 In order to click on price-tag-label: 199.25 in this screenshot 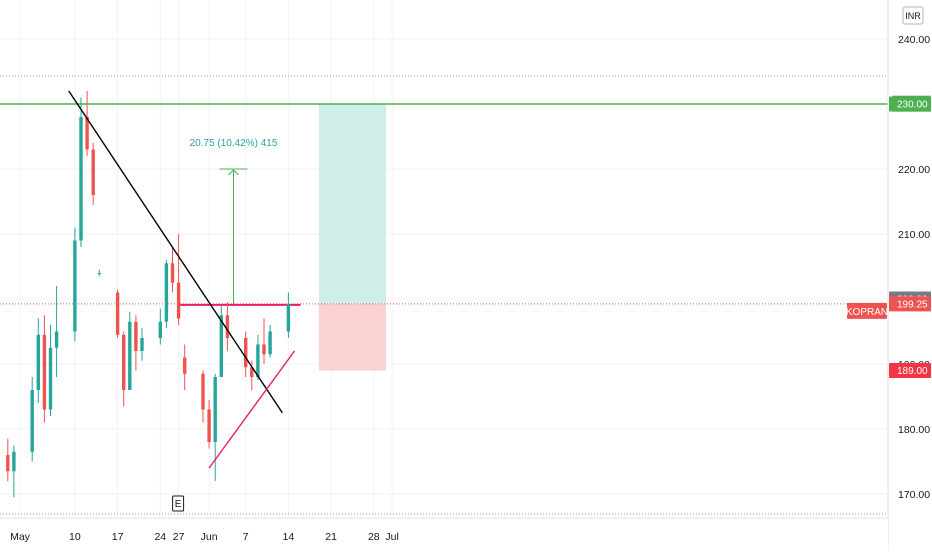, I will do `click(912, 304)`.